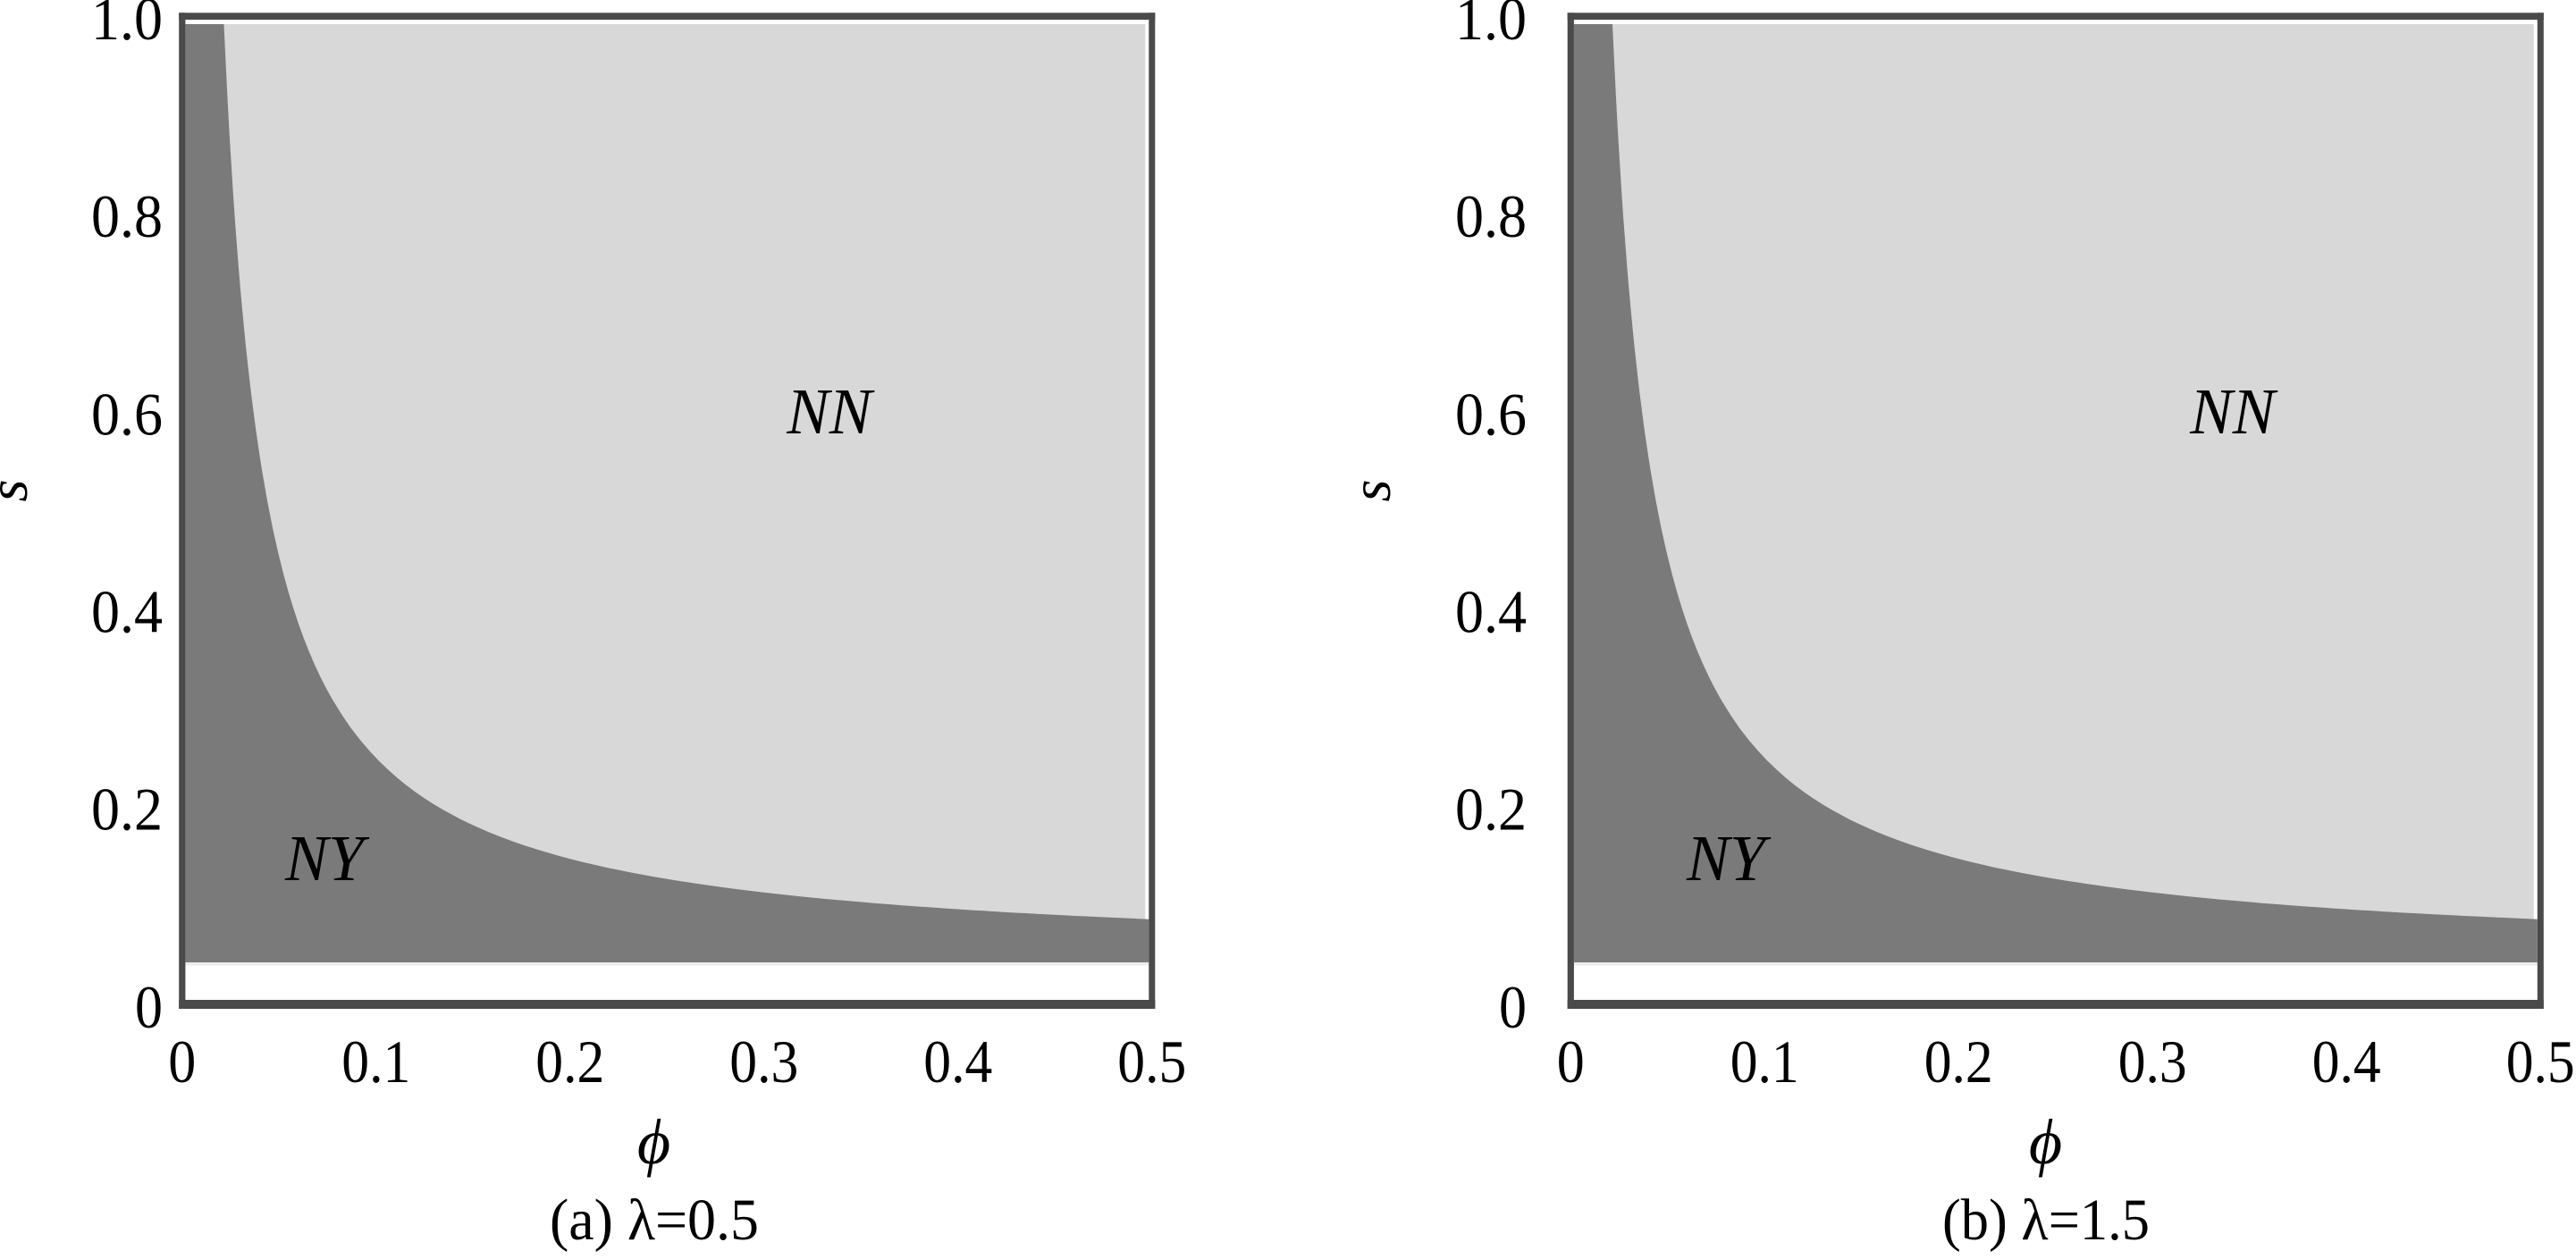  I want to click on svg-text: (a) λ=0.5, so click(655, 1220).